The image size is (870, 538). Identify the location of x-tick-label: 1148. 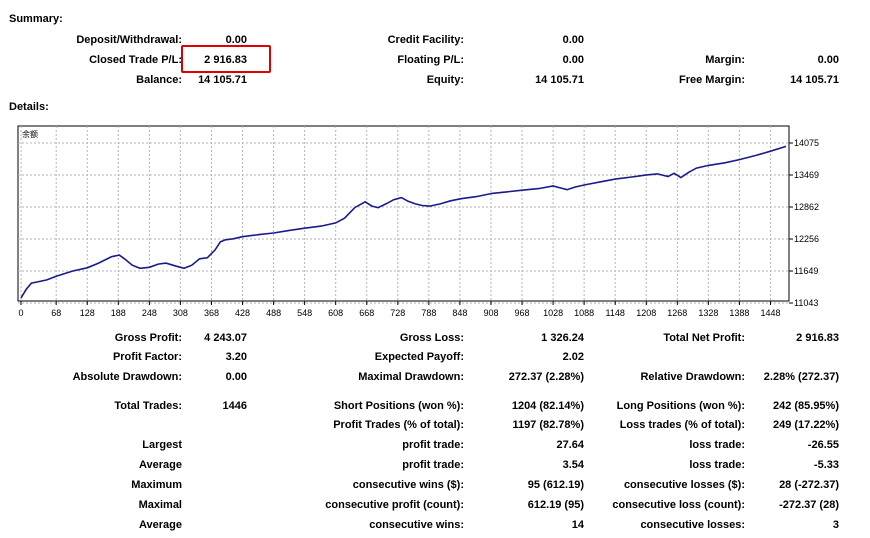
(615, 313).